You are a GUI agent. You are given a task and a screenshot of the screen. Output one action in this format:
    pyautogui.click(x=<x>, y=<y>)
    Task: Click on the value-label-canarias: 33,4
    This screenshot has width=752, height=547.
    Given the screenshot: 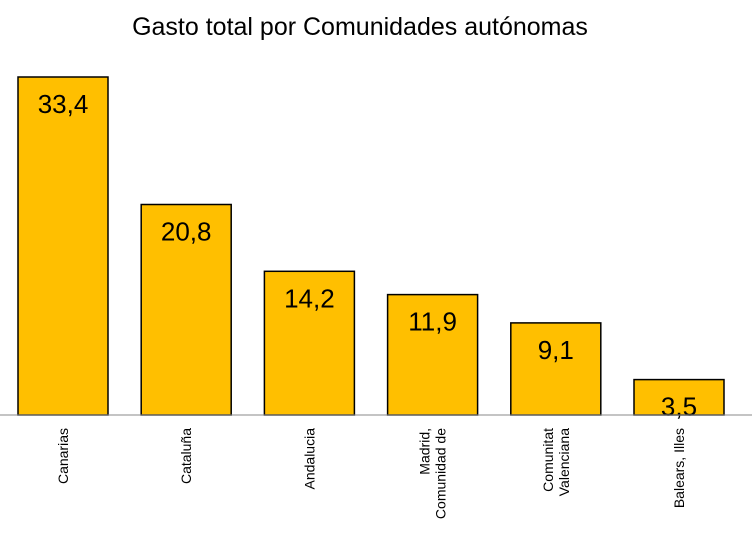 What is the action you would take?
    pyautogui.click(x=63, y=104)
    